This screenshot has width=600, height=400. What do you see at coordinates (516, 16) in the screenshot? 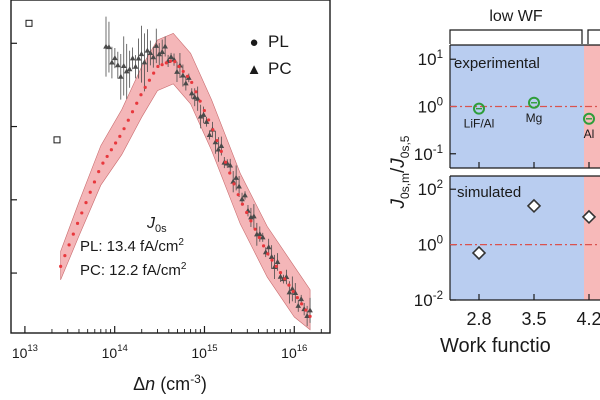
I see `low-wf-label: low WF` at bounding box center [516, 16].